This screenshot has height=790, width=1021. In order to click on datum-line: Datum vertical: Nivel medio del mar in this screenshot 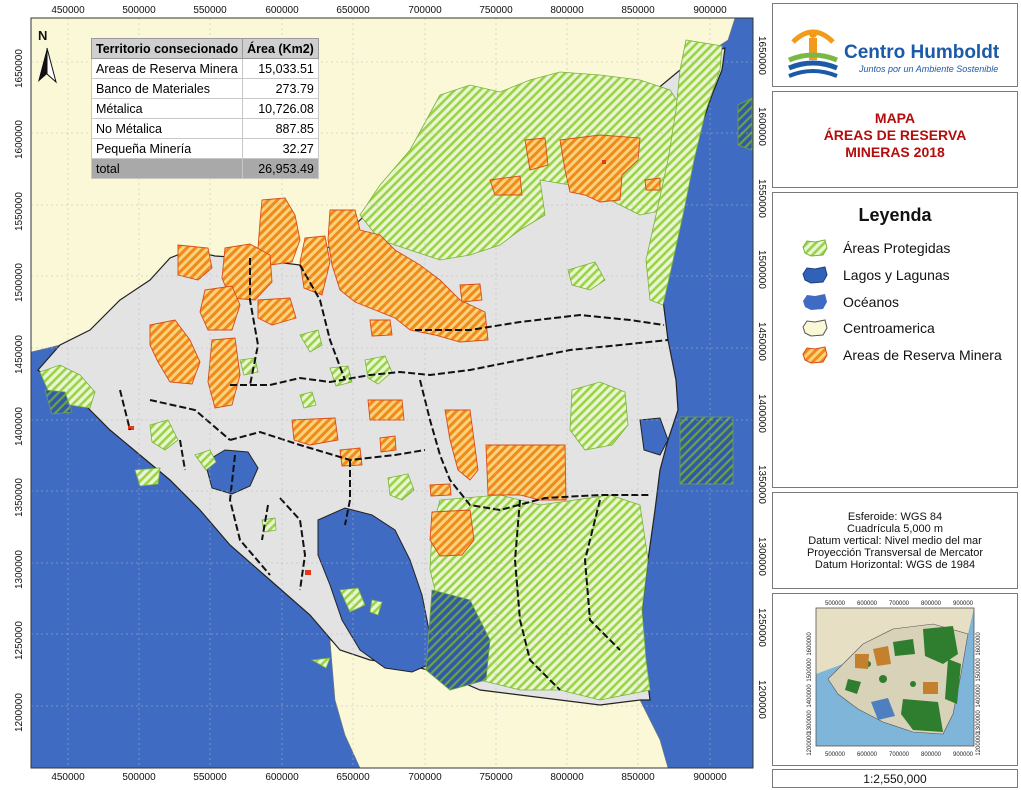, I will do `click(895, 541)`.